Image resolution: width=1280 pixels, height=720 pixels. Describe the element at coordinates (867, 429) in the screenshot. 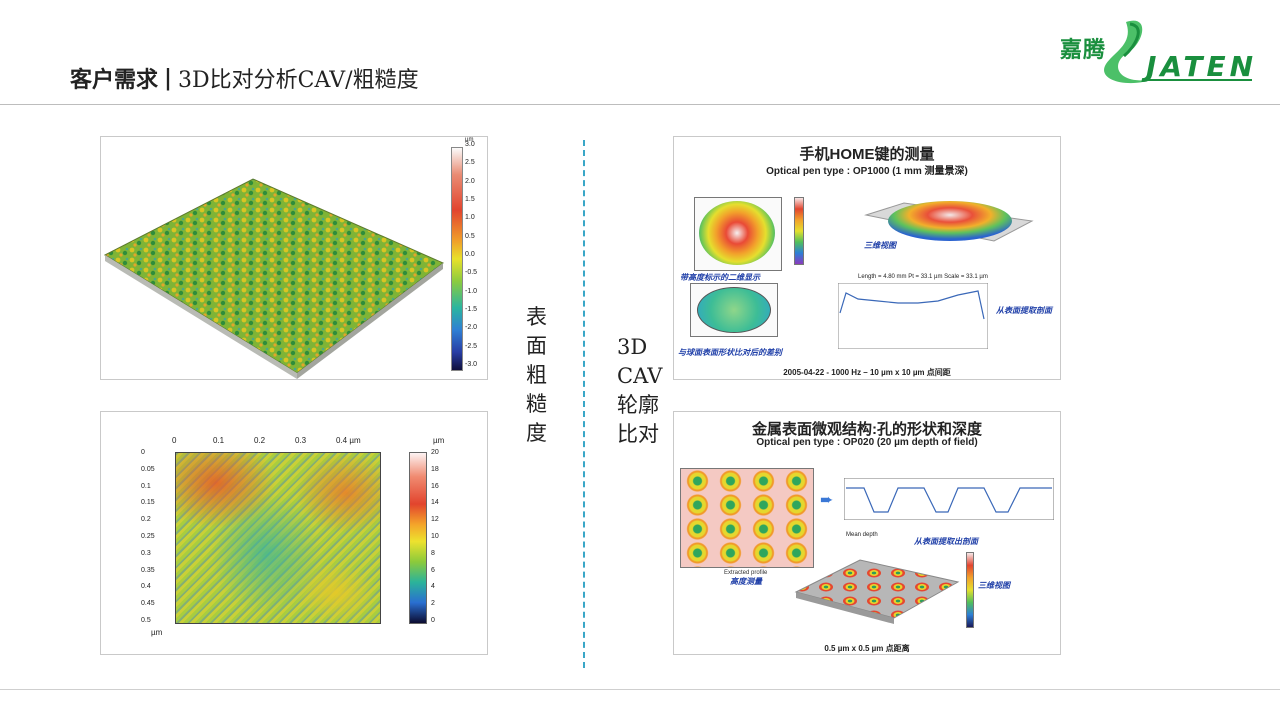

I see `metal-title: 金属表面微观结构:孔的形状和深度` at that location.